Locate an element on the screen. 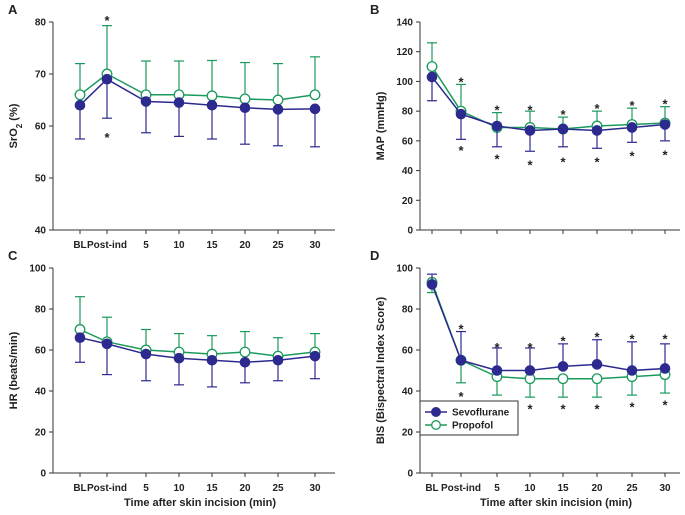 This screenshot has width=685, height=515. y-tick-label: 120 is located at coordinates (404, 52).